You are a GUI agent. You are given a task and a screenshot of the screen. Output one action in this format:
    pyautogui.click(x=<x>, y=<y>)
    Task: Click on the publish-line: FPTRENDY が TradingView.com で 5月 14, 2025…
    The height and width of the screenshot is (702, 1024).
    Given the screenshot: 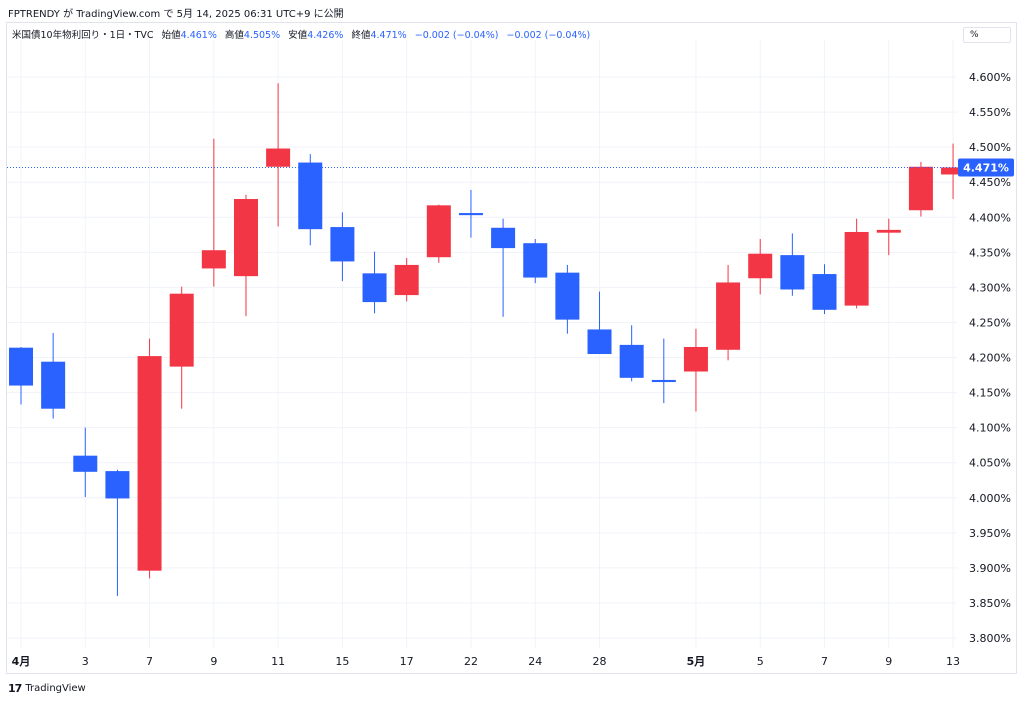 What is the action you would take?
    pyautogui.click(x=176, y=14)
    